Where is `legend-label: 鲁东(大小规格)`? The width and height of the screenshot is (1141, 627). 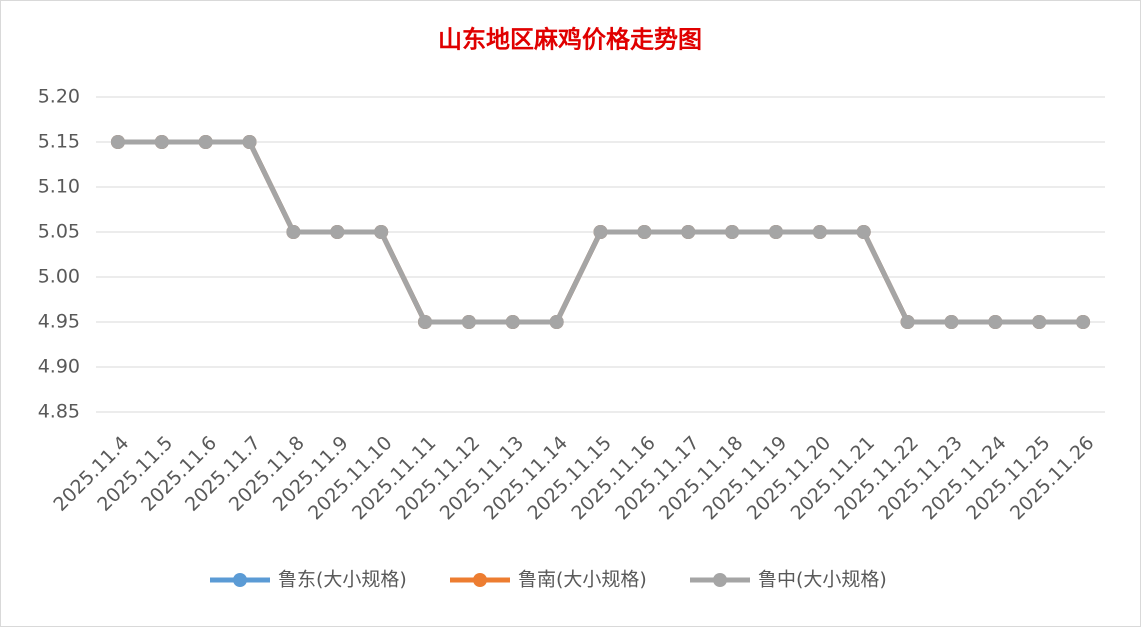
legend-label: 鲁东(大小规格) is located at coordinates (342, 580).